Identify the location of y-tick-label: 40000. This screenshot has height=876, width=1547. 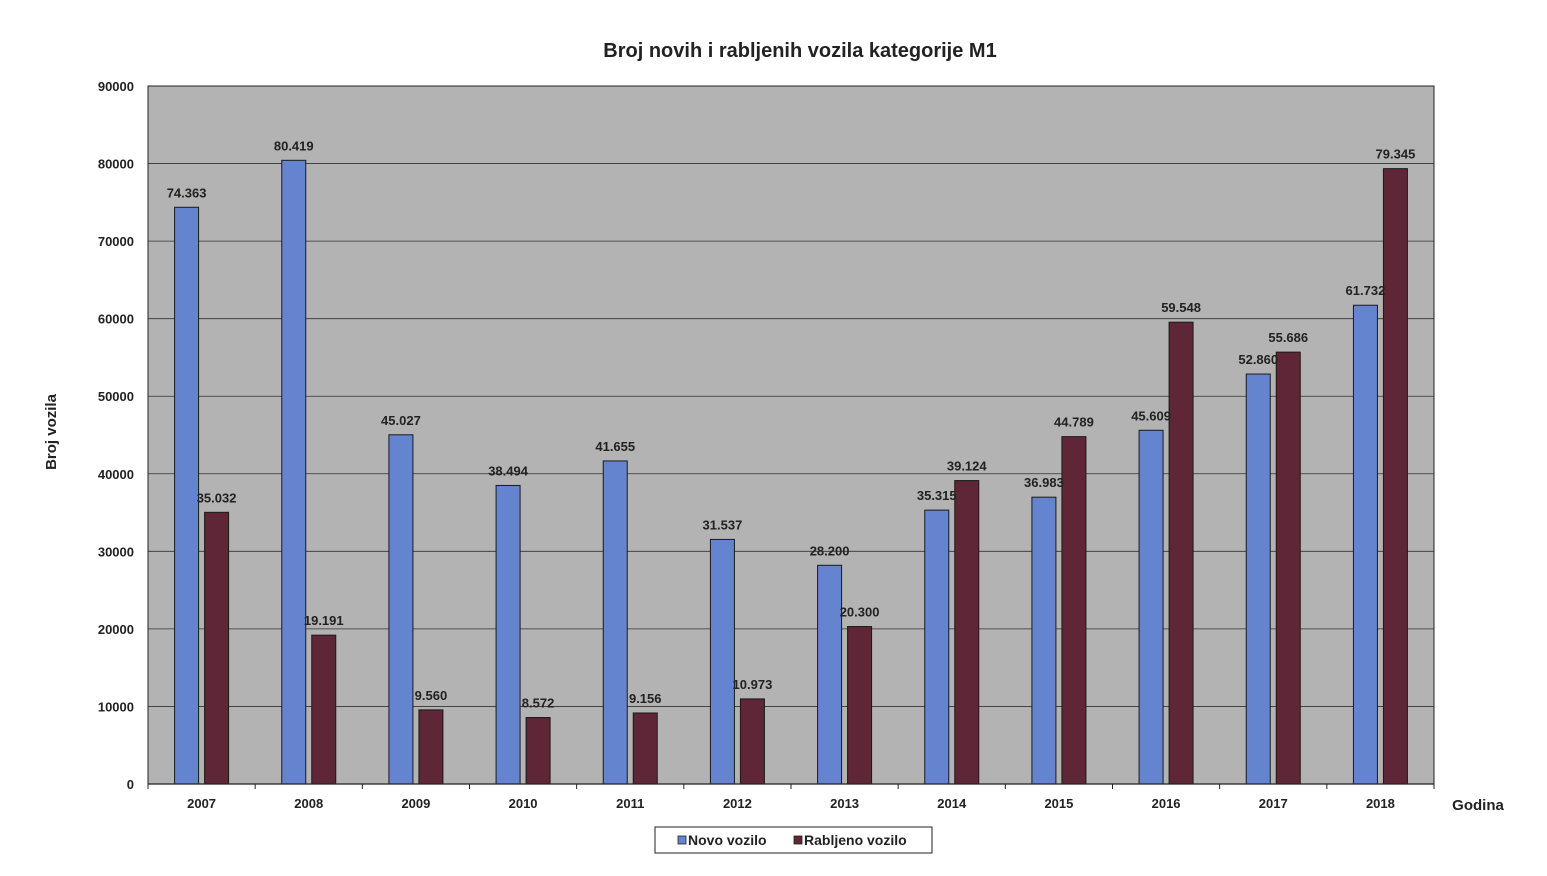
(116, 474).